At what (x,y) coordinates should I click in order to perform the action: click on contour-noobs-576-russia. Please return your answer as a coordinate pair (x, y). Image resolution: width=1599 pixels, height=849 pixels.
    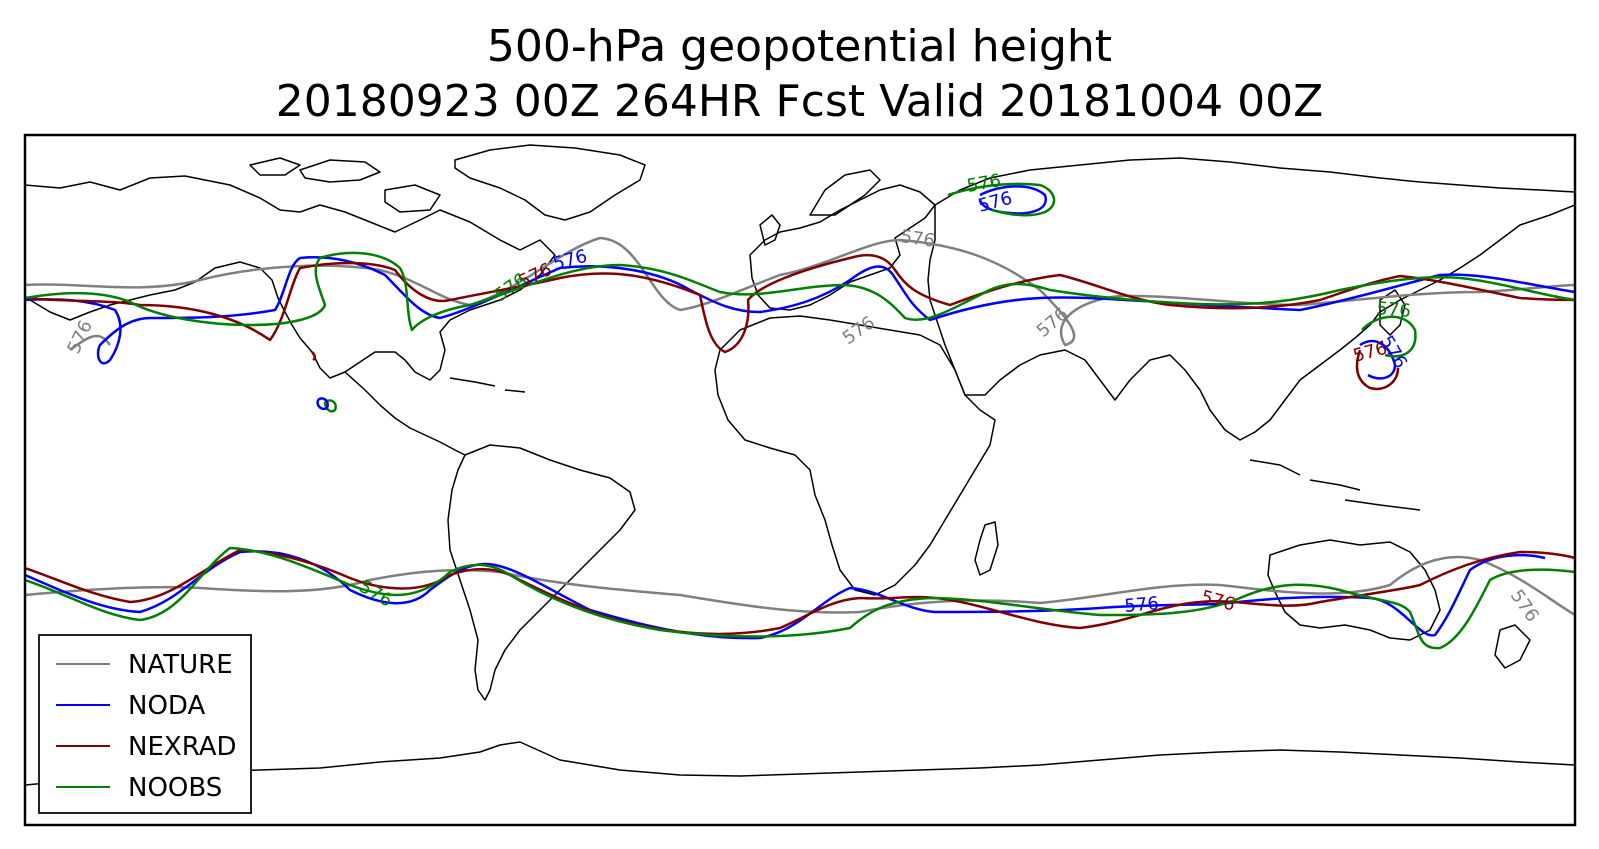
    Looking at the image, I should click on (1001, 199).